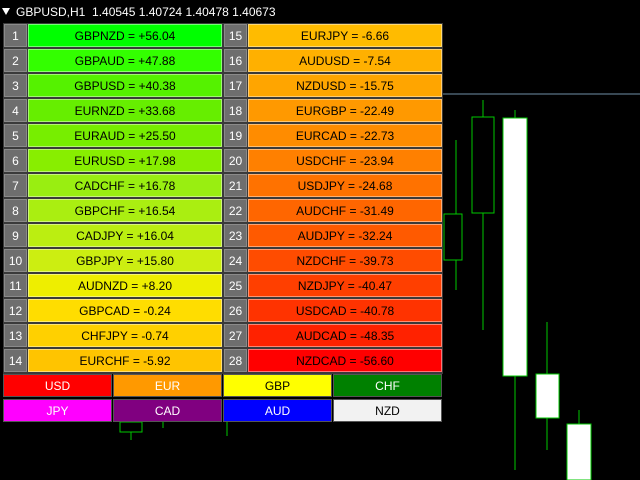 The width and height of the screenshot is (640, 480). Describe the element at coordinates (345, 260) in the screenshot. I see `pair-strength-cell: NZDCHF = -39.73` at that location.